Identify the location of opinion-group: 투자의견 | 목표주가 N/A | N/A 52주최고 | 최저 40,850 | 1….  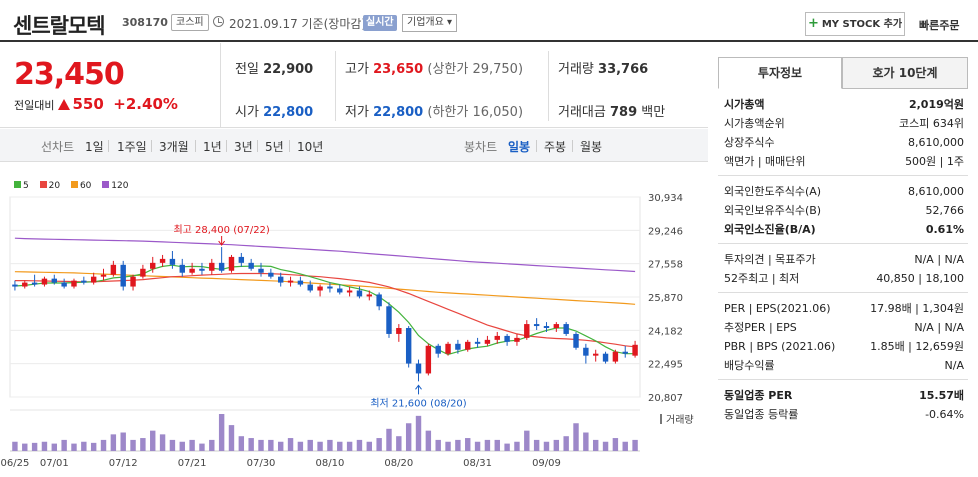
(843, 268).